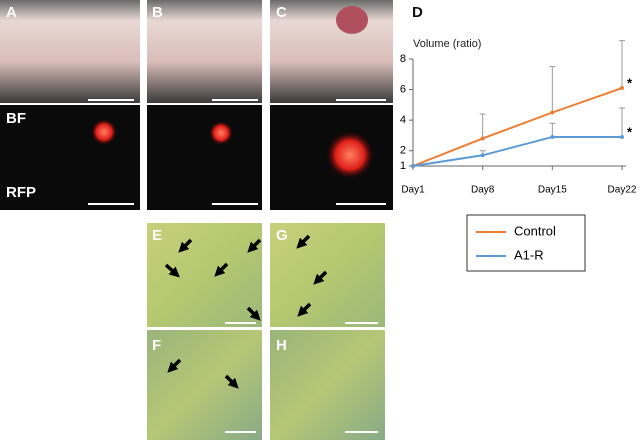 Image resolution: width=640 pixels, height=448 pixels. Describe the element at coordinates (281, 345) in the screenshot. I see `panel-label: H` at that location.